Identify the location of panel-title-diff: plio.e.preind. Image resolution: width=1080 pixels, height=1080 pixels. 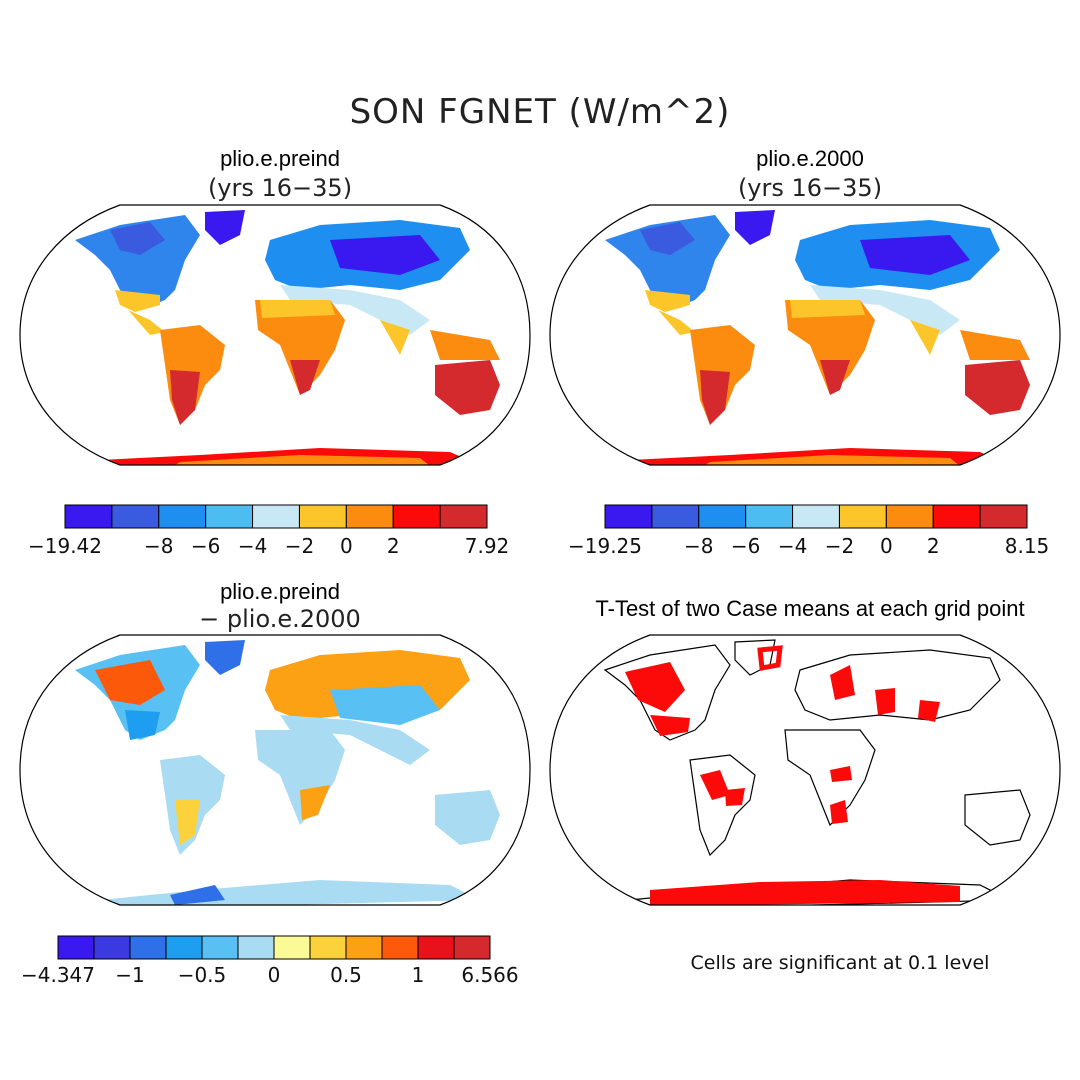
(280, 591).